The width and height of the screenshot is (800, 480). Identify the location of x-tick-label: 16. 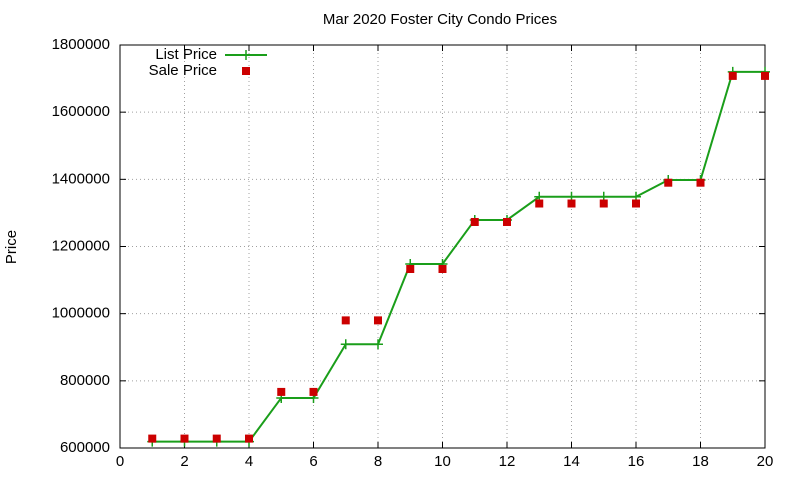
(636, 461).